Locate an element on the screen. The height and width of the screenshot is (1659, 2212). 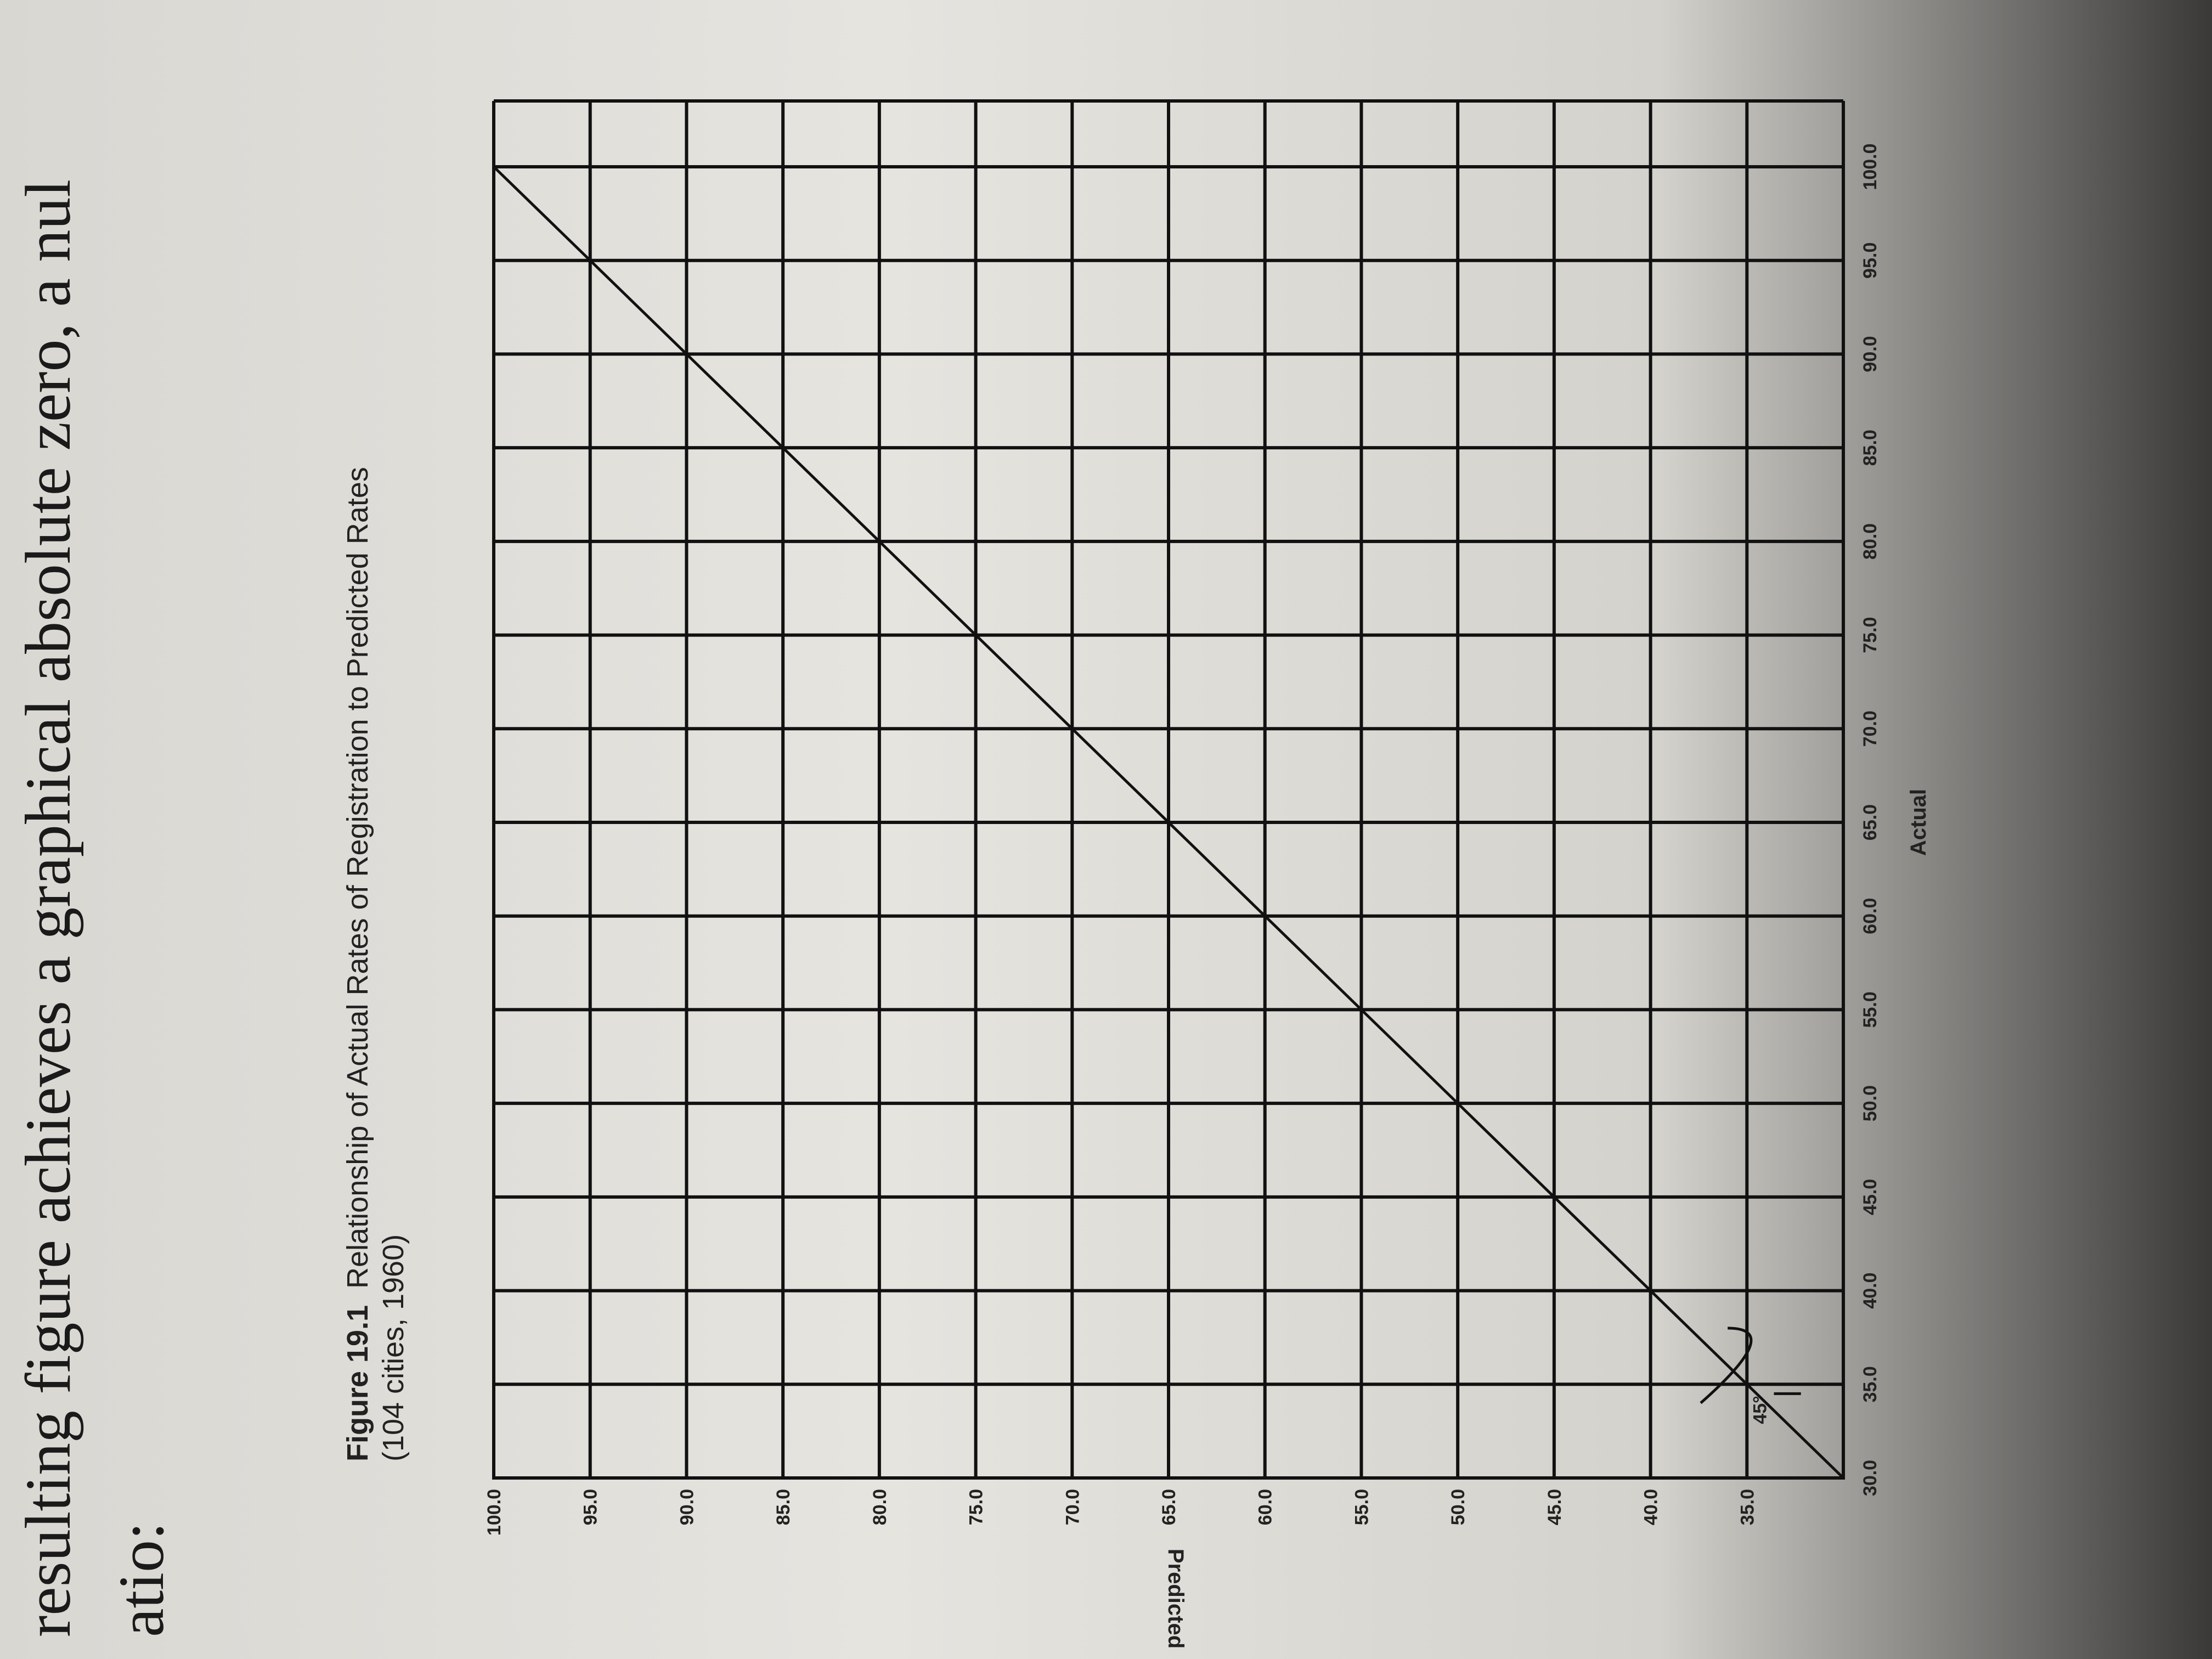
x-tick-label: 70.0 is located at coordinates (1871, 728).